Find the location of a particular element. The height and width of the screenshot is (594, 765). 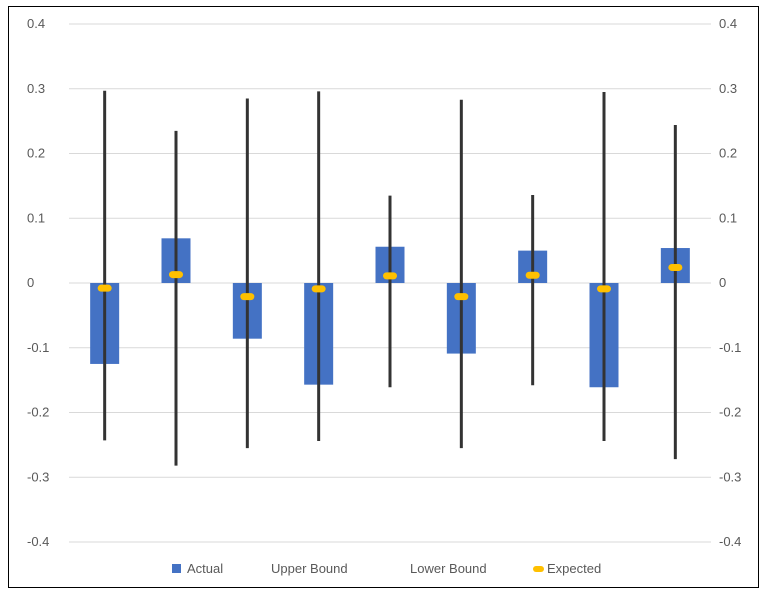

y-tick-label-right: -0.1 is located at coordinates (730, 347).